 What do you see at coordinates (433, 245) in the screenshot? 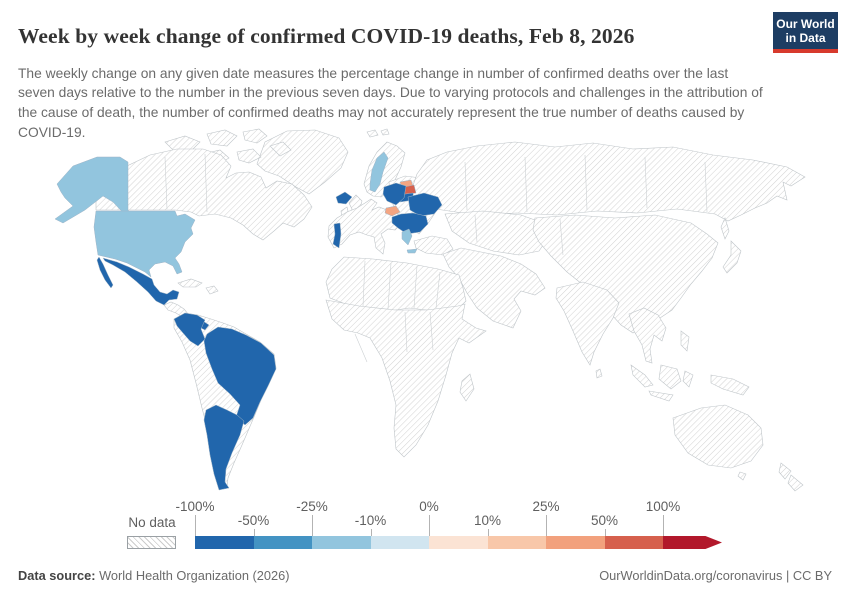
I see `landmass-turkey` at bounding box center [433, 245].